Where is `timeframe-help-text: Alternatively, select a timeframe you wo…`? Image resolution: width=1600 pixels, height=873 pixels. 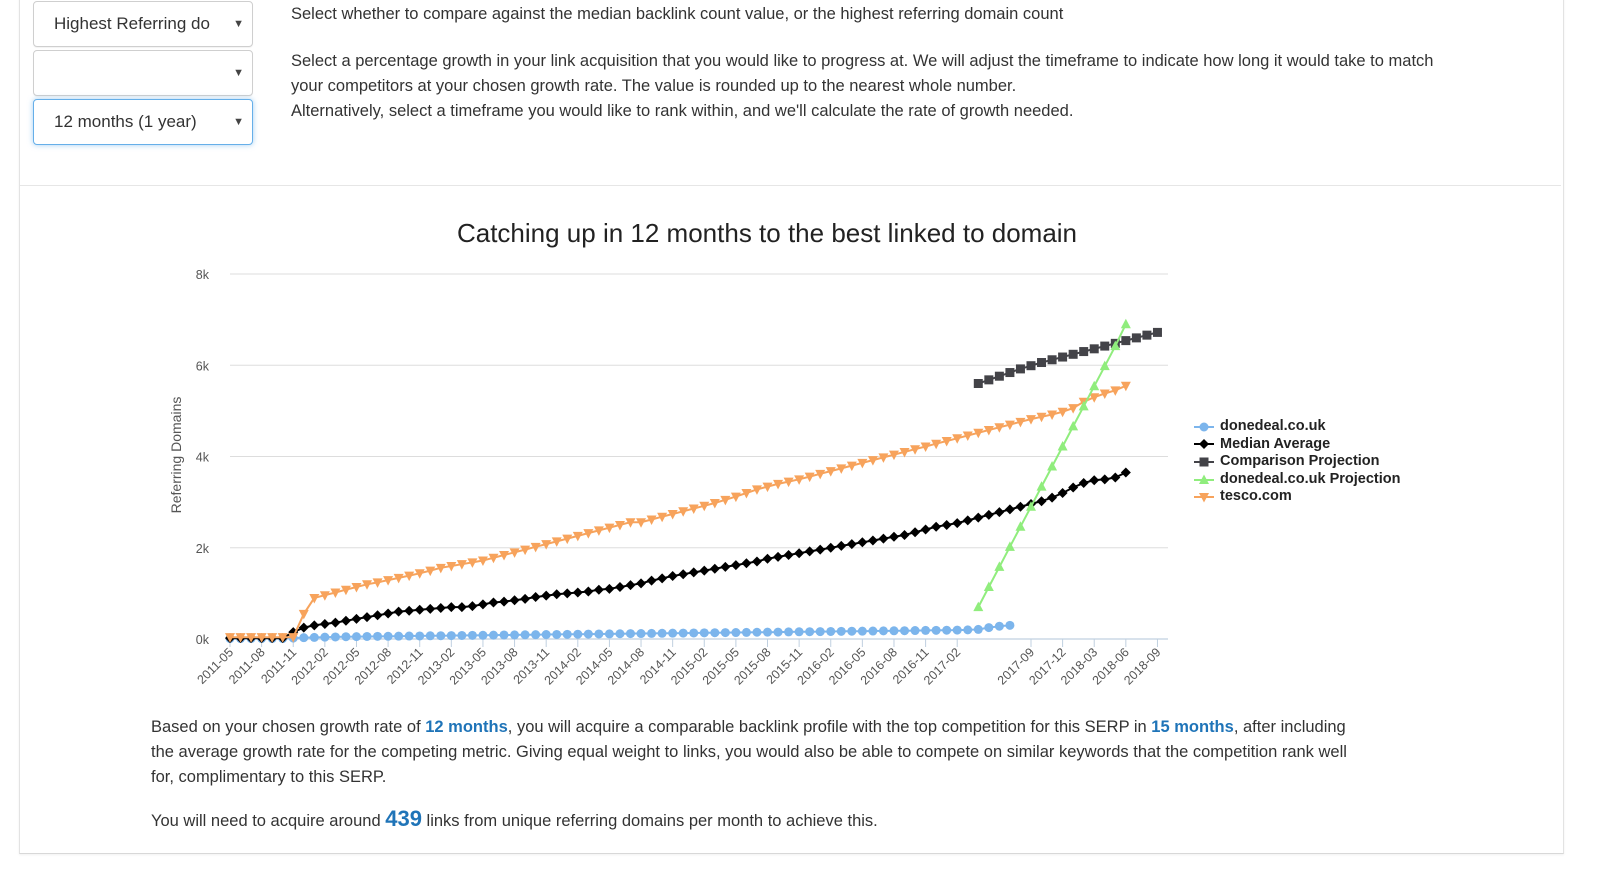
timeframe-help-text: Alternatively, select a timeframe you wo… is located at coordinates (682, 111).